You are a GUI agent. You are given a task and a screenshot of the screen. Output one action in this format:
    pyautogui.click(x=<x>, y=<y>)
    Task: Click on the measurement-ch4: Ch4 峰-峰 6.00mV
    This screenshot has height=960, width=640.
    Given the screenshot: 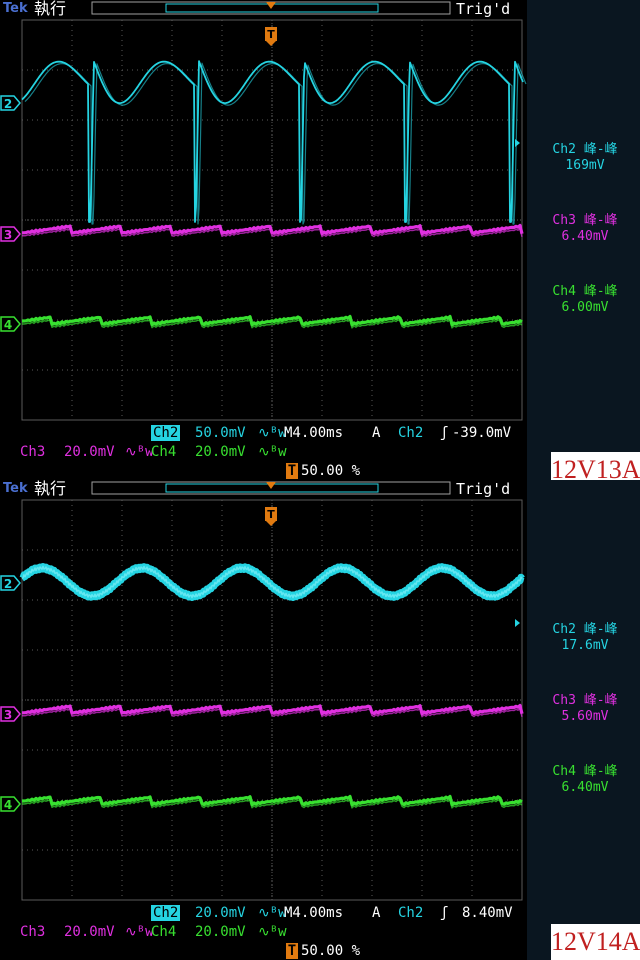 What is the action you would take?
    pyautogui.click(x=585, y=300)
    